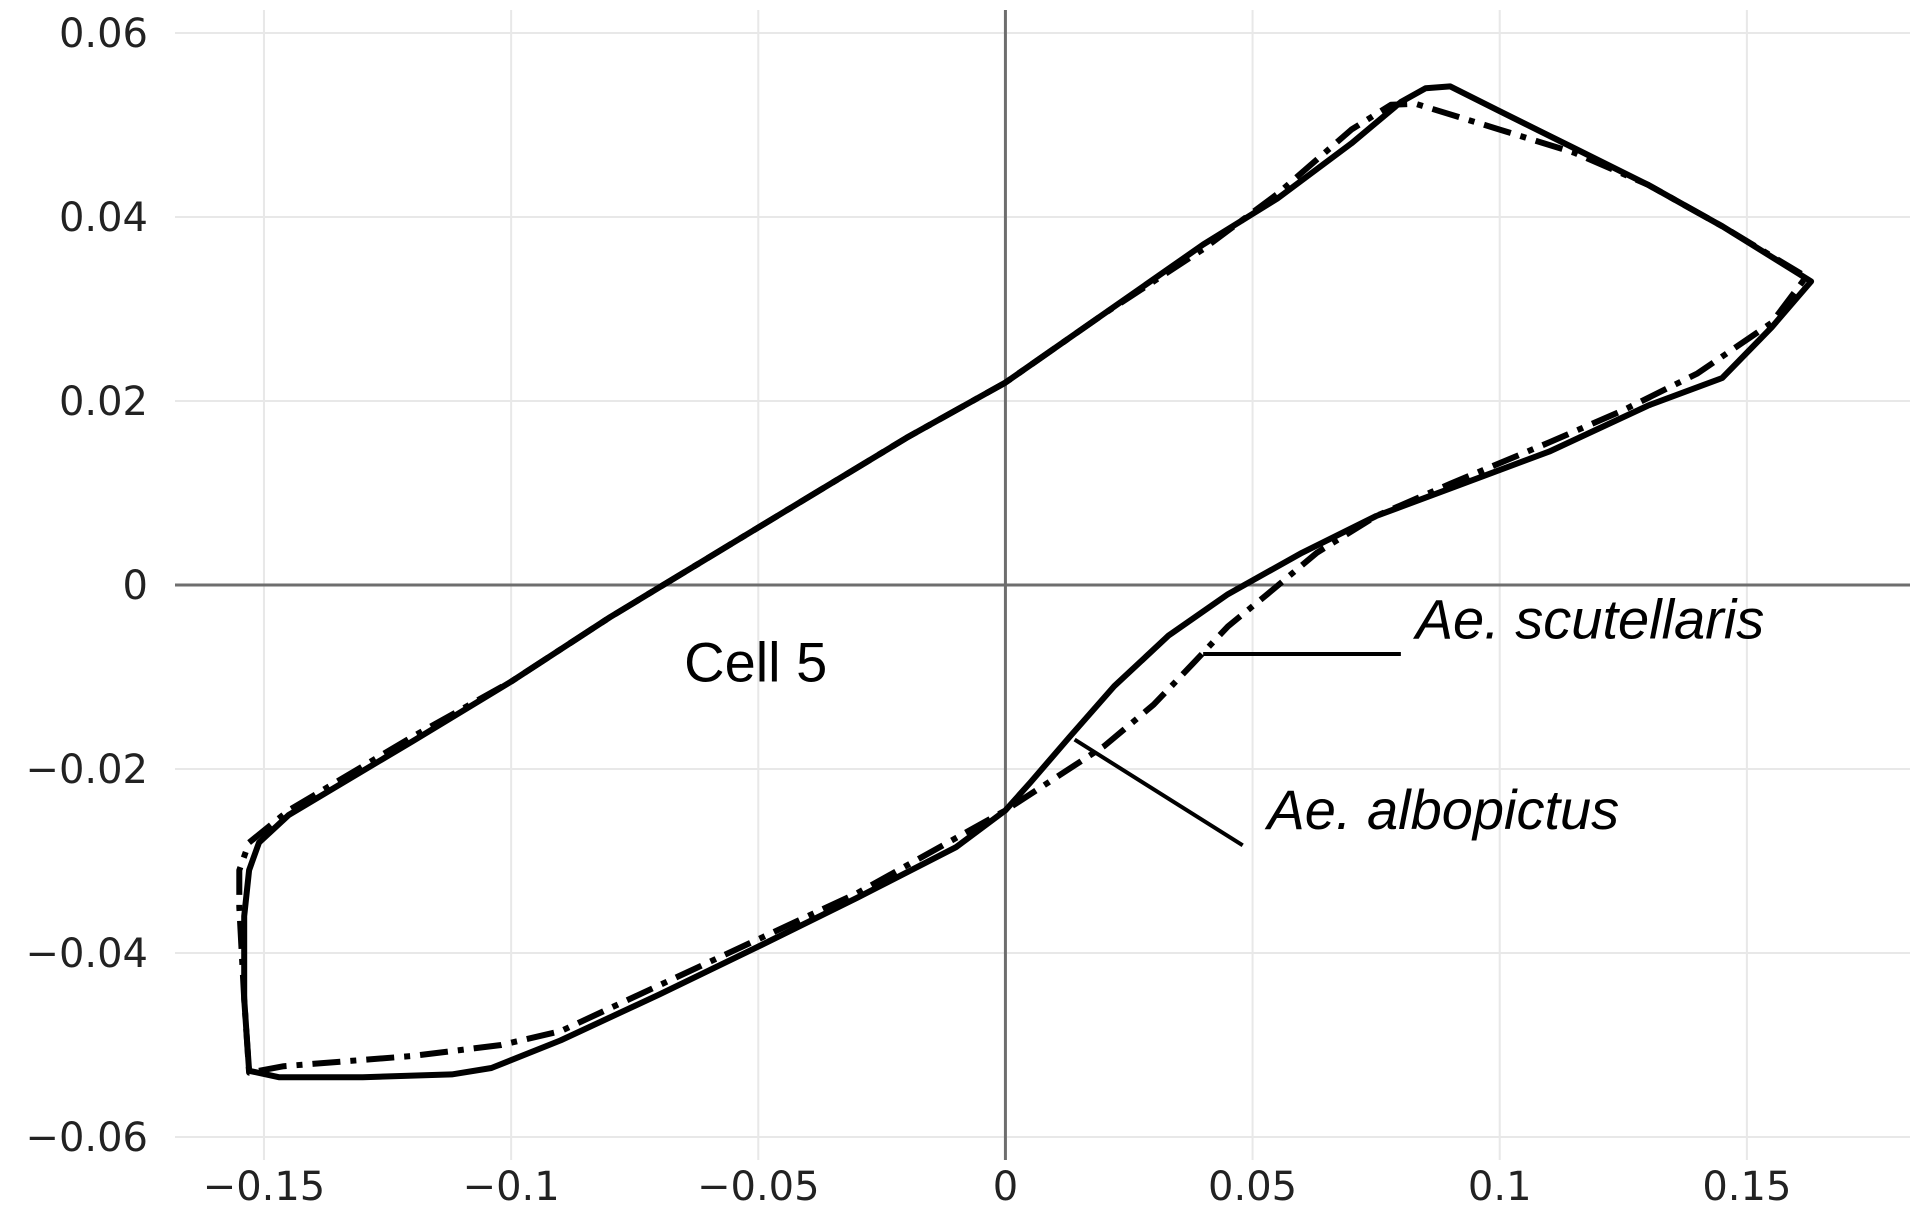 The image size is (1929, 1224). I want to click on annotation-label: Ae. albopictus, so click(1441, 809).